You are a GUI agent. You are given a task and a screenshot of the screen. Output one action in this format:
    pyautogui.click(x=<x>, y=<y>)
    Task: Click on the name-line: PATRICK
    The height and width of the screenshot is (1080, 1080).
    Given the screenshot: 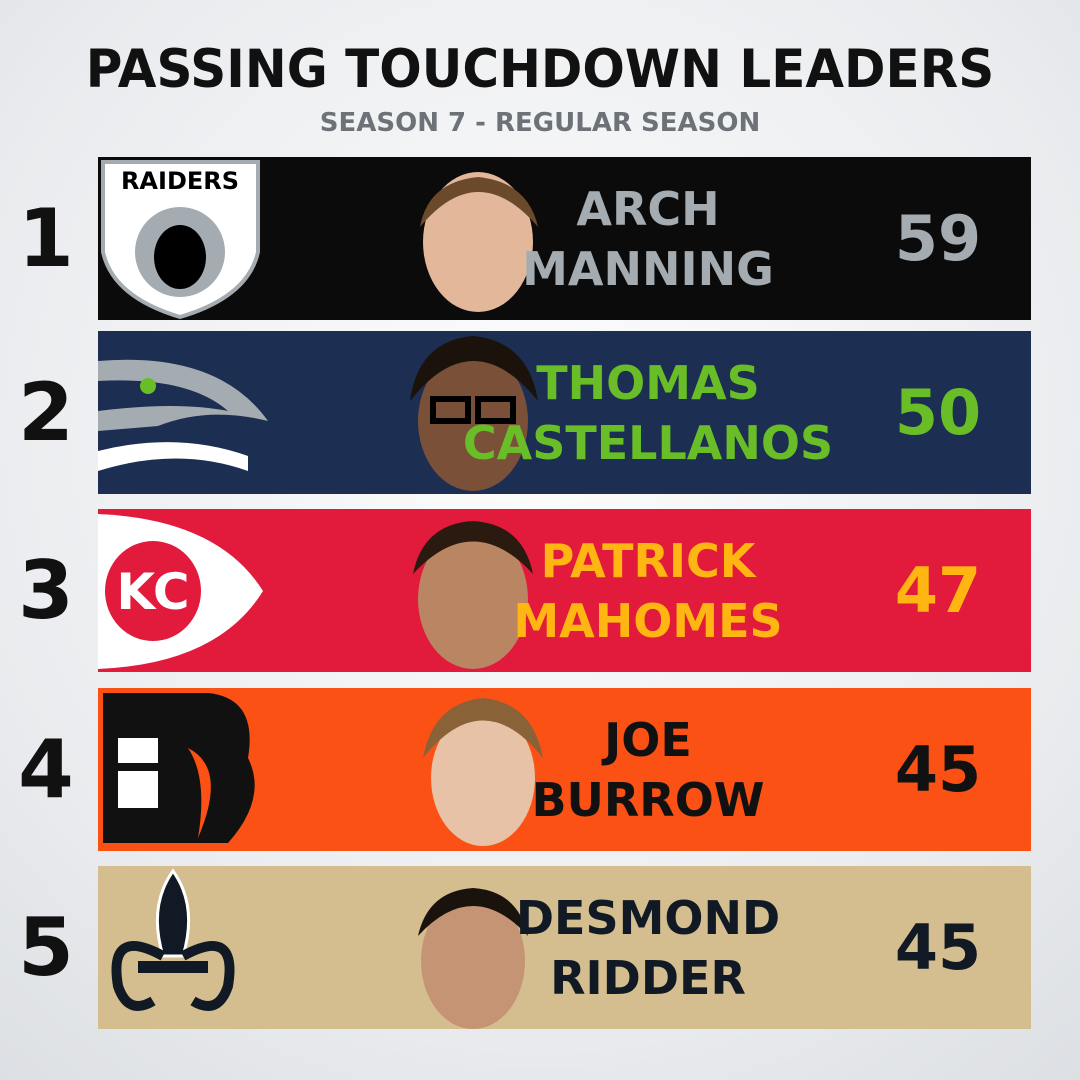 What is the action you would take?
    pyautogui.click(x=648, y=560)
    